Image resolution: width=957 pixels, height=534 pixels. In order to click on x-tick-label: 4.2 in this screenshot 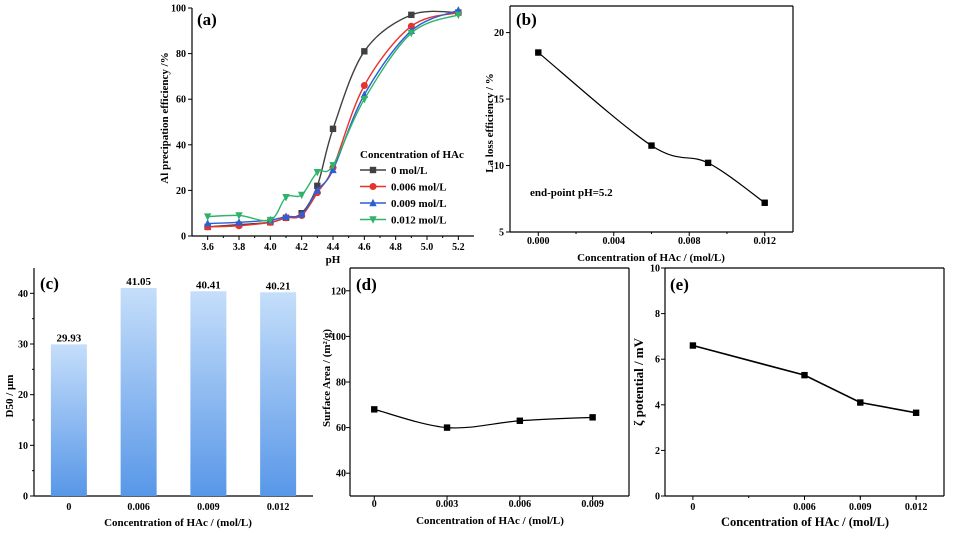, I will do `click(301, 247)`.